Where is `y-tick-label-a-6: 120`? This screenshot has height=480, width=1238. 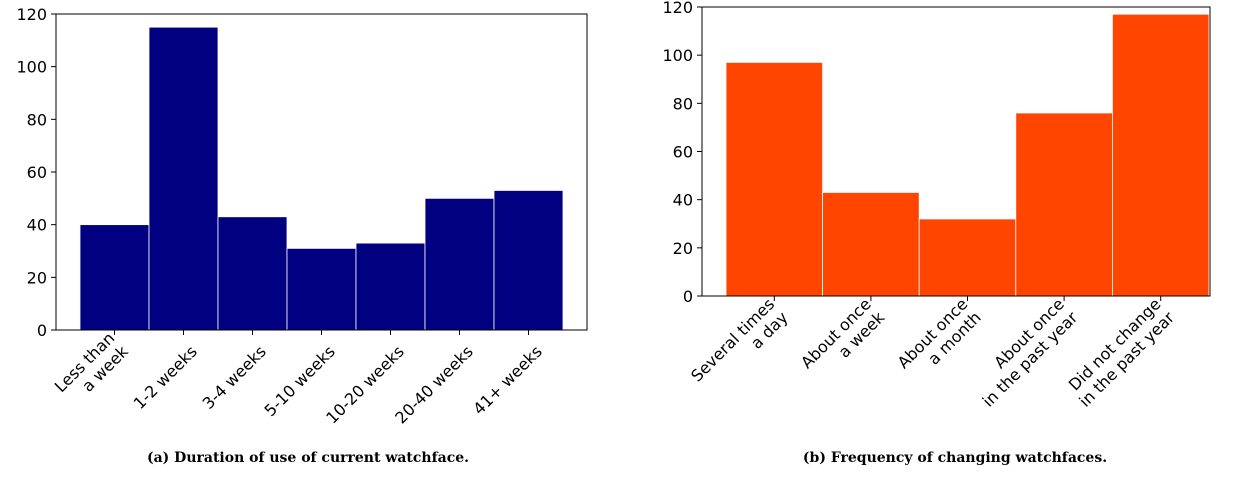 y-tick-label-a-6: 120 is located at coordinates (31, 14).